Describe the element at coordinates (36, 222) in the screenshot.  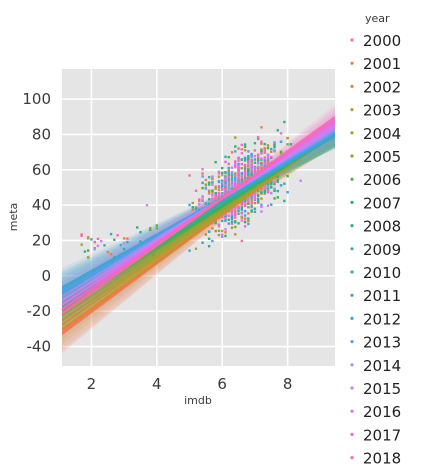
I see `y-tick-labels: -40 -20 0 20 40 60 80 100` at that location.